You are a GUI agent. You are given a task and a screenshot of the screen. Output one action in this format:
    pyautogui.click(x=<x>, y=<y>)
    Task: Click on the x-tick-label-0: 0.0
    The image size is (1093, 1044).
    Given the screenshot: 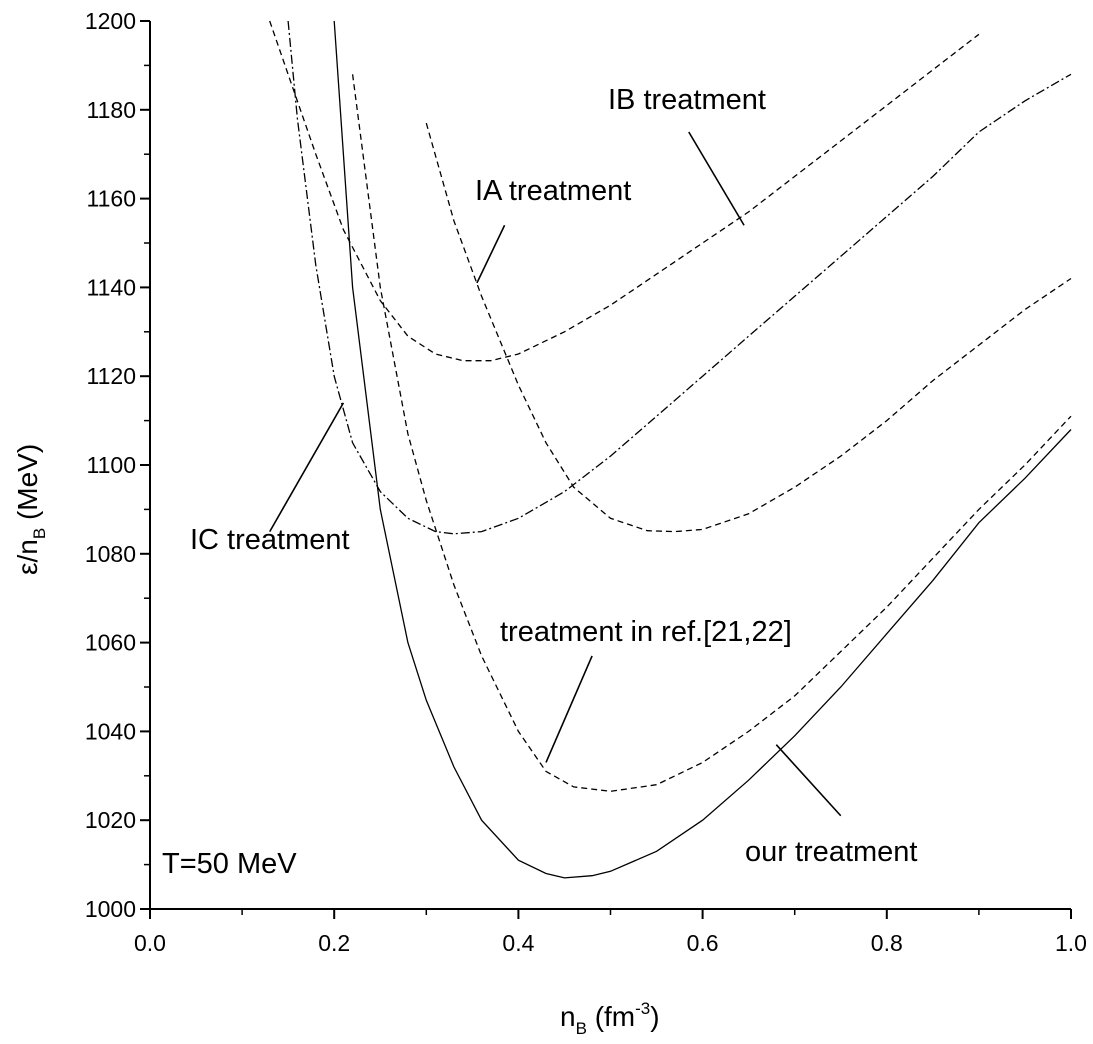 What is the action you would take?
    pyautogui.click(x=150, y=943)
    